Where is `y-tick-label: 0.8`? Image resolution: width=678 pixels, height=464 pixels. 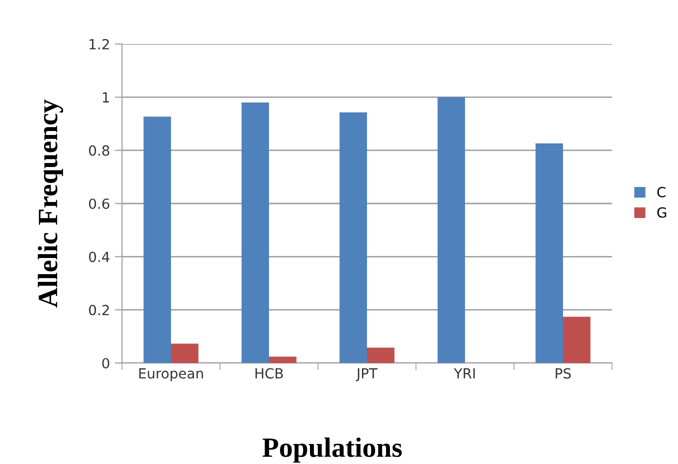 y-tick-label: 0.8 is located at coordinates (99, 150).